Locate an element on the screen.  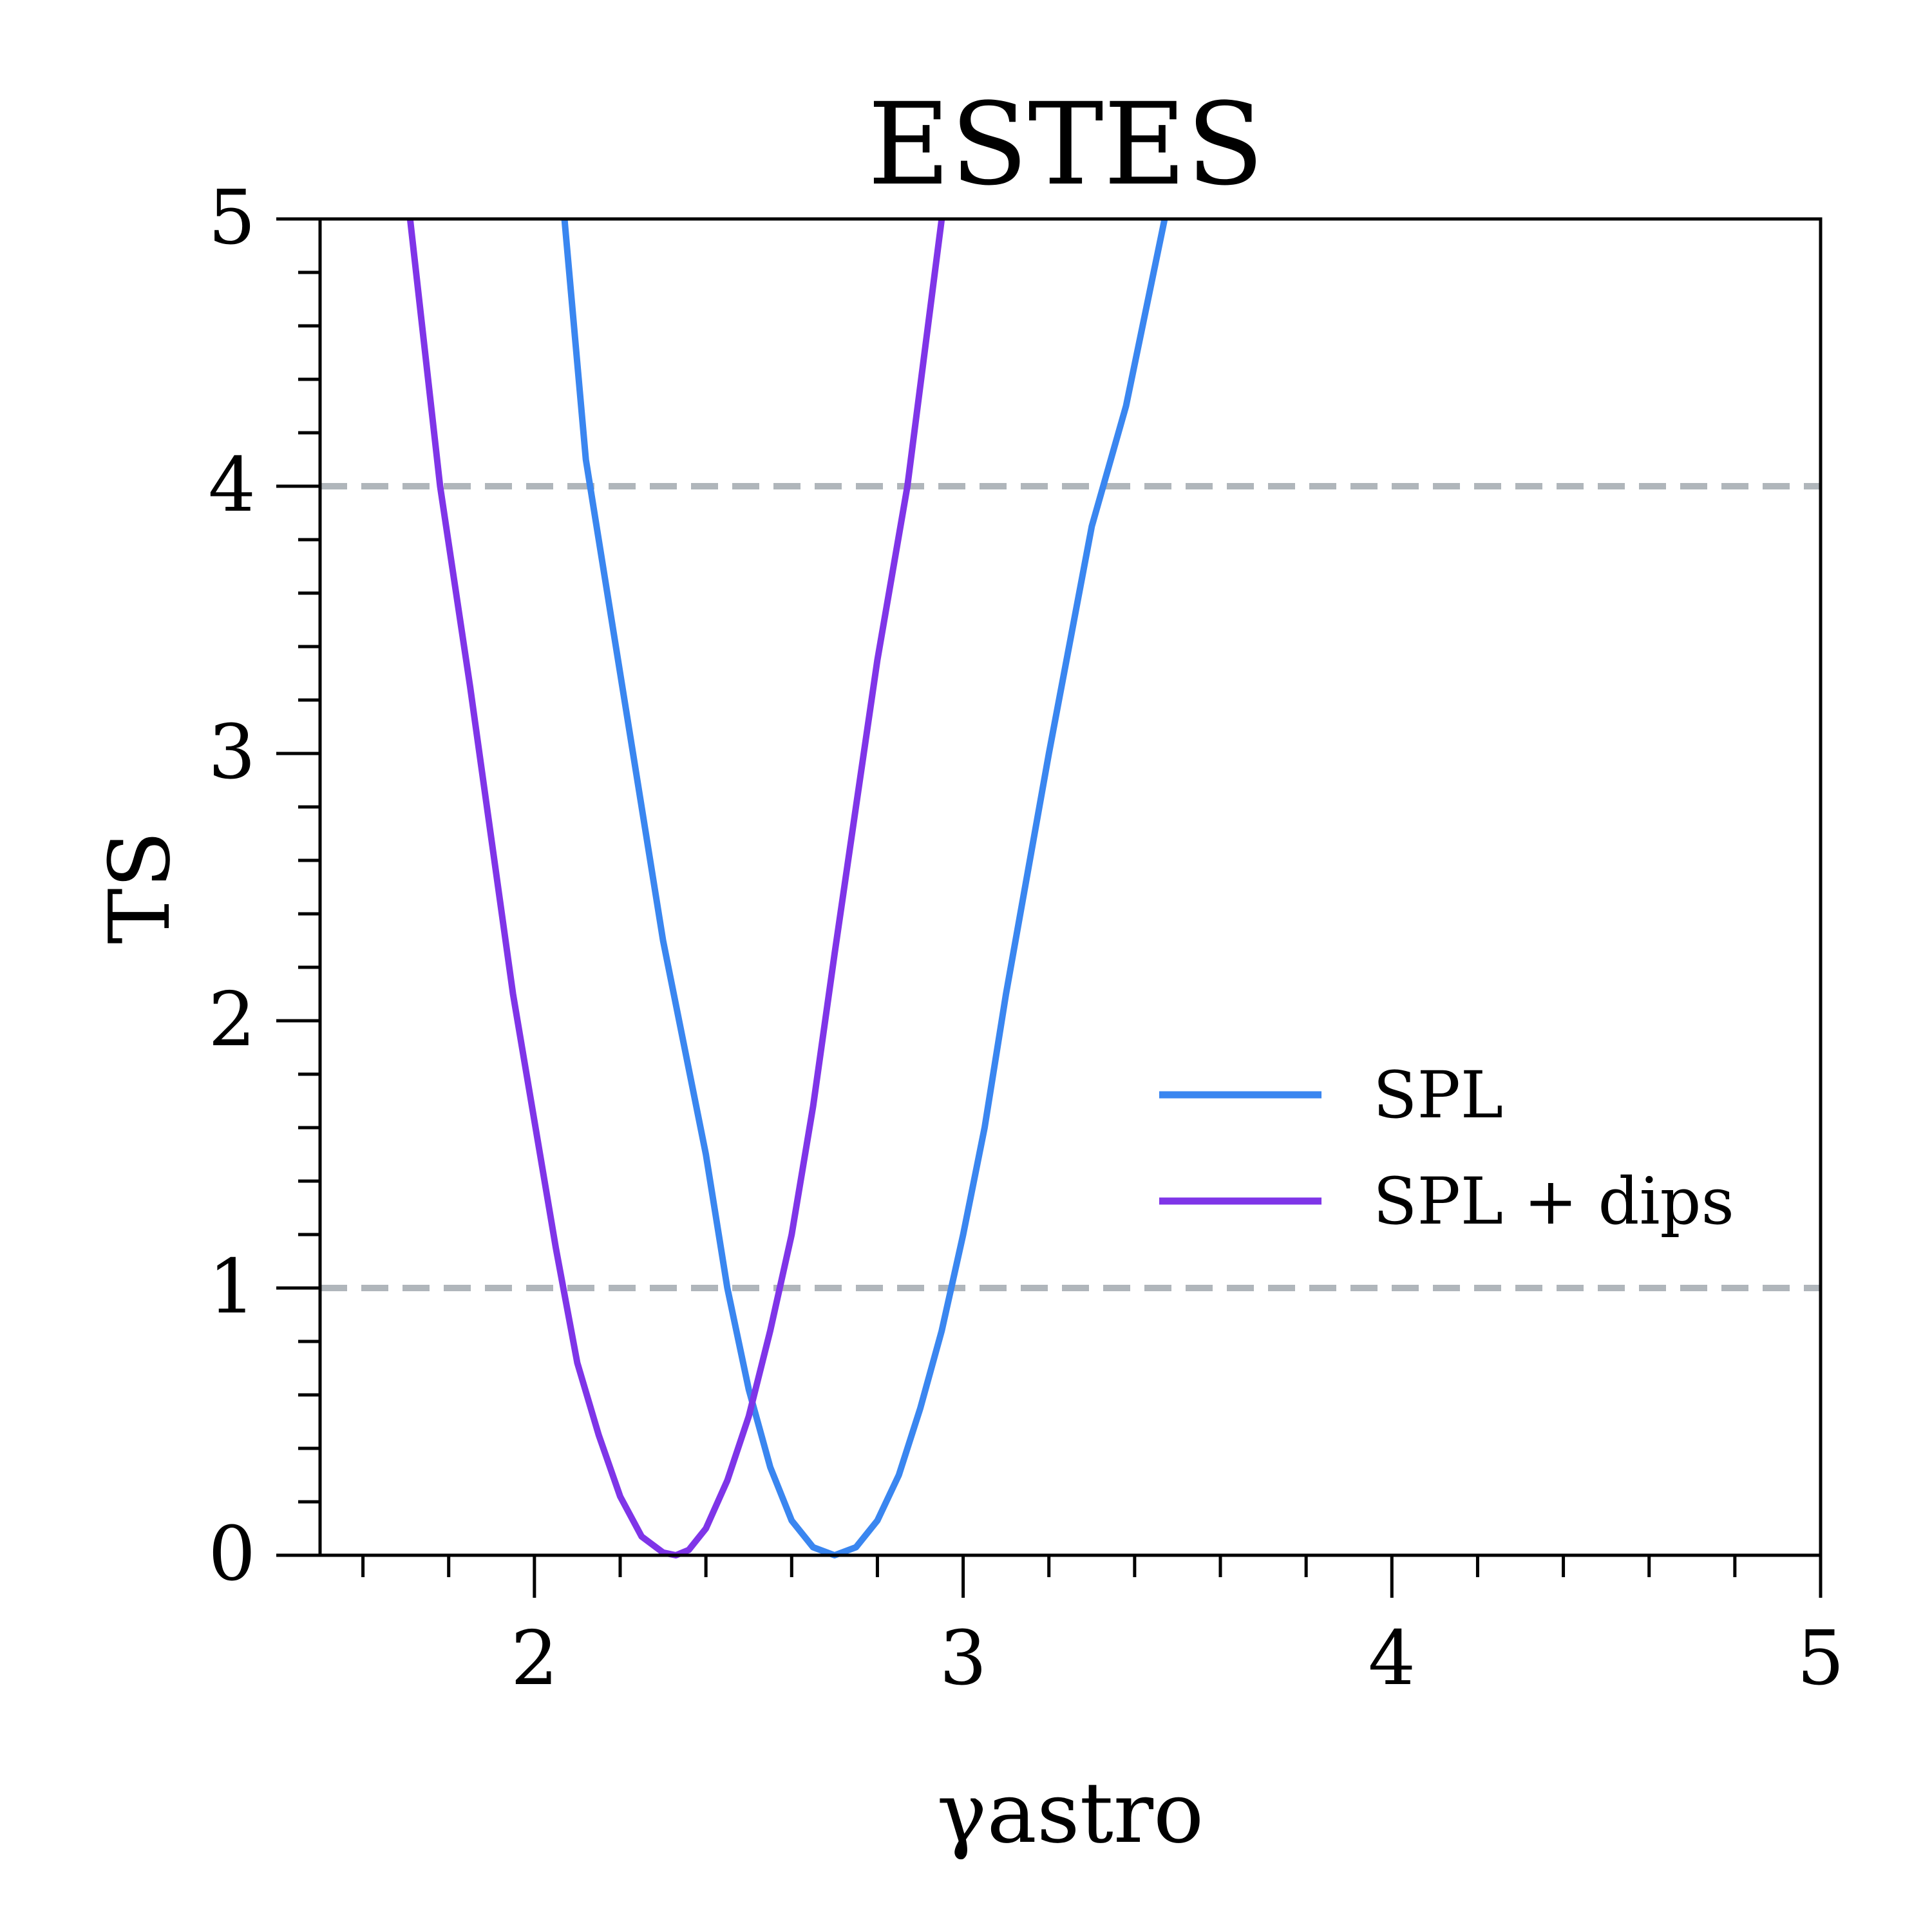
y-axis-label: TS is located at coordinates (140, 887).